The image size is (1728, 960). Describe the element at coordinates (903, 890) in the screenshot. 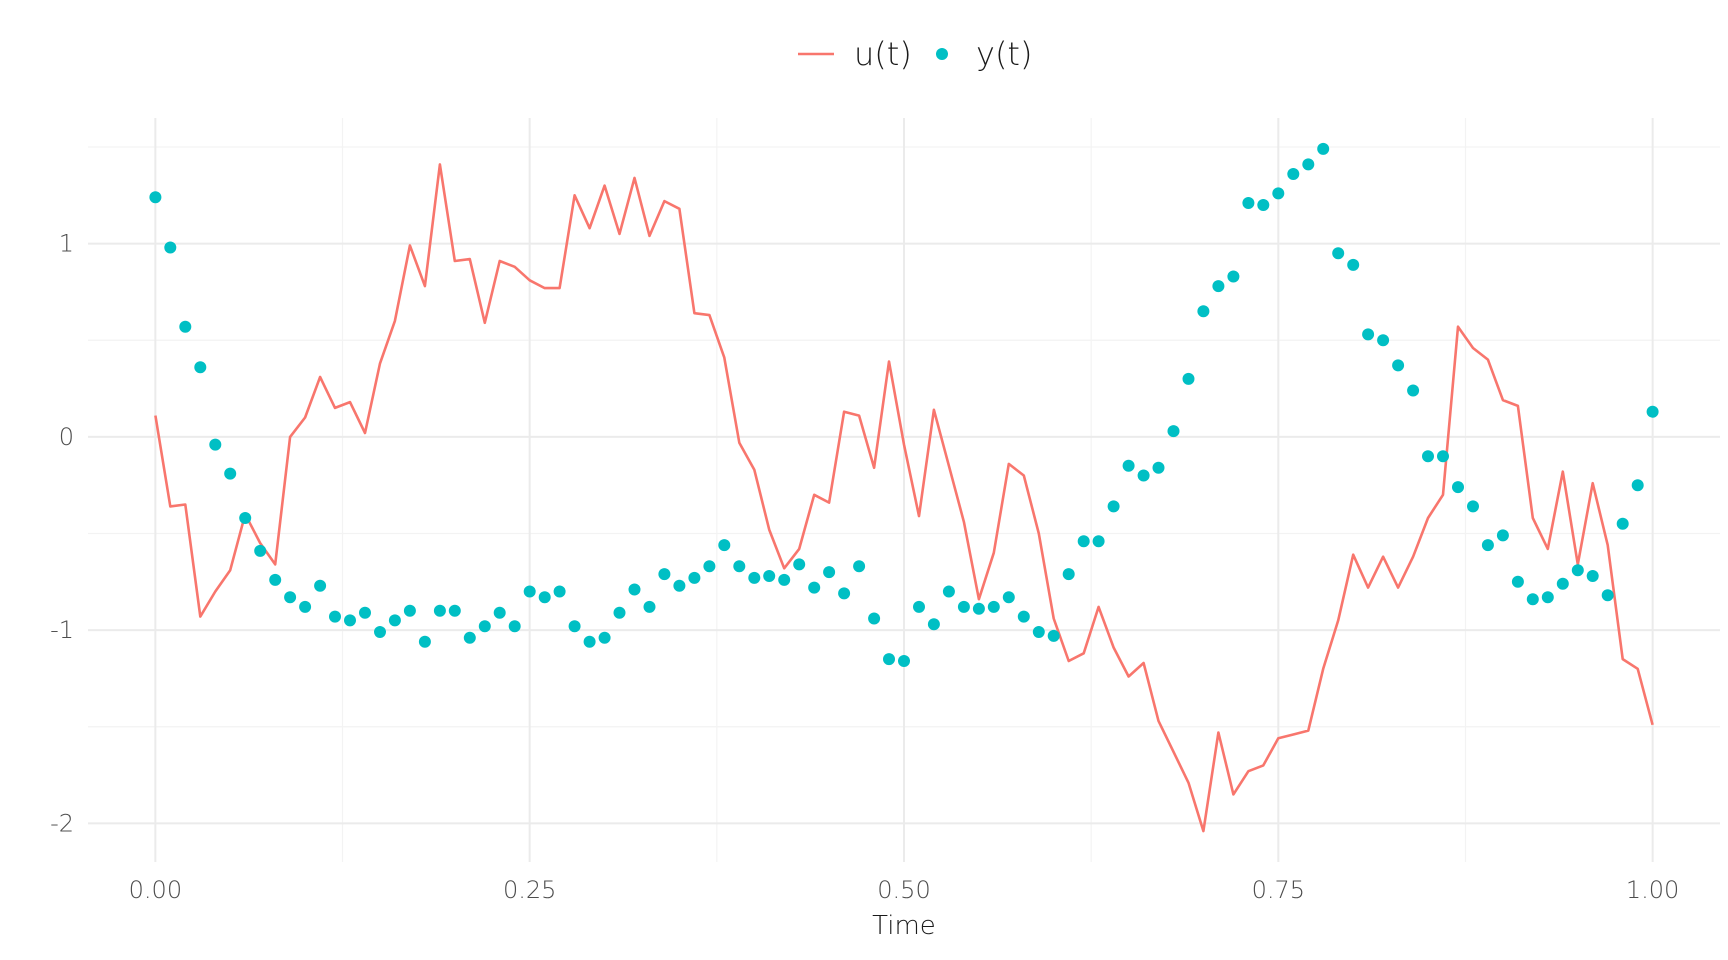

I see `x-tick-label: 0.50` at that location.